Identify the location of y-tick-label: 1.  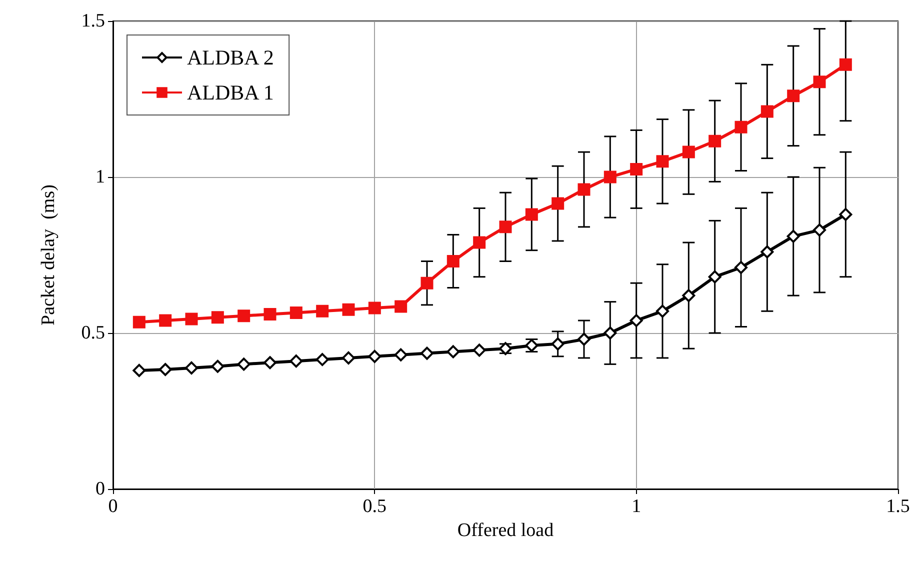
(100, 177).